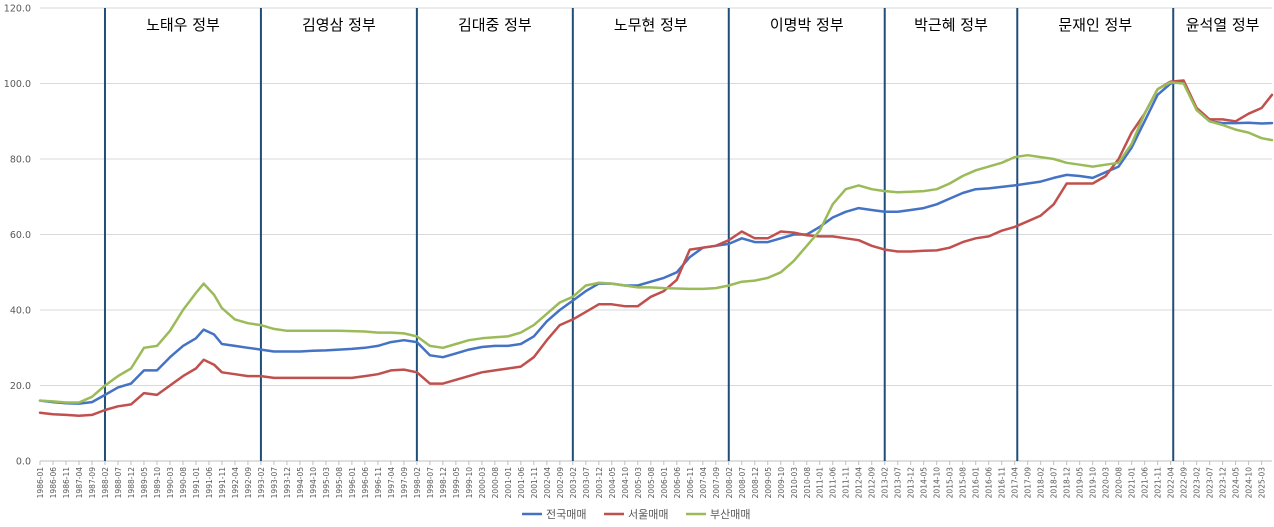  Describe the element at coordinates (599, 483) in the screenshot. I see `x-tick-label: 2003-12` at that location.